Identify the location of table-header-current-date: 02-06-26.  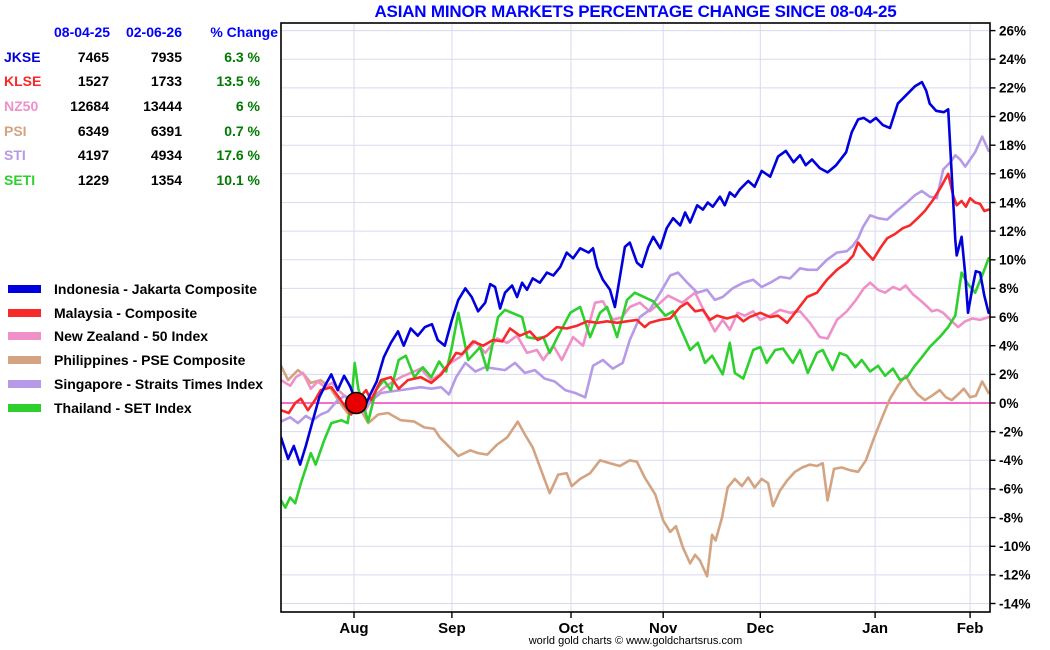
(153, 32).